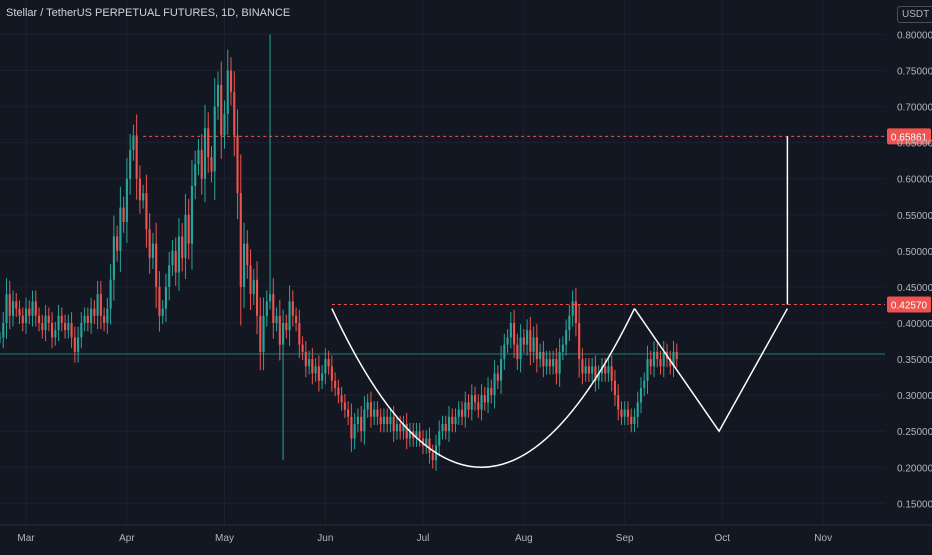  What do you see at coordinates (914, 252) in the screenshot?
I see `y-tick-label: 0.50000` at bounding box center [914, 252].